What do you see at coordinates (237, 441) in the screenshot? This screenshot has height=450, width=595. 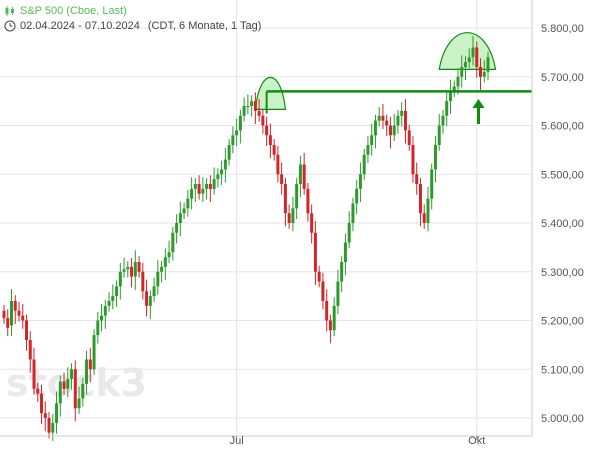 I see `x-tick-label: Jul` at bounding box center [237, 441].